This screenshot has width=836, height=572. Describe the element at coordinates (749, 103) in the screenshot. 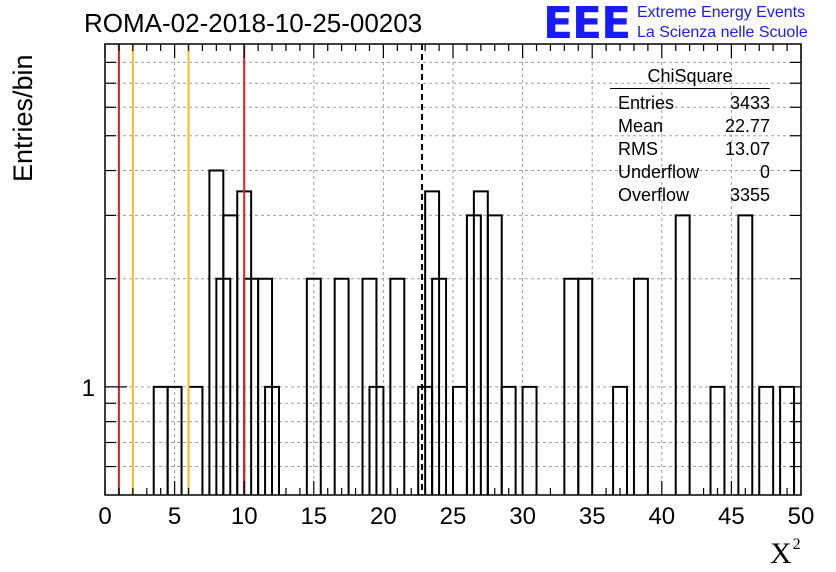

I see `stats-value: 3433` at that location.